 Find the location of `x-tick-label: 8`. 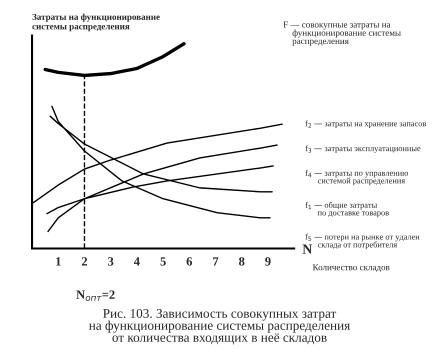

x-tick-label: 8 is located at coordinates (241, 261).